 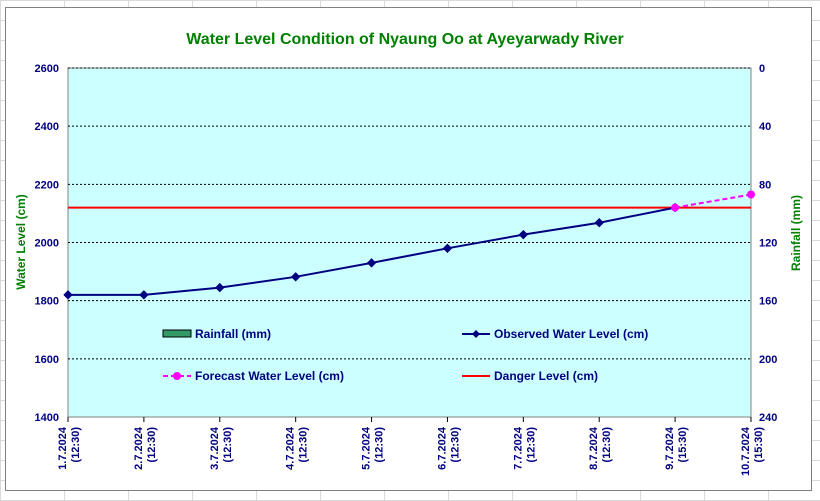 What do you see at coordinates (670, 448) in the screenshot?
I see `x-tick-date: 9.7.2024` at bounding box center [670, 448].